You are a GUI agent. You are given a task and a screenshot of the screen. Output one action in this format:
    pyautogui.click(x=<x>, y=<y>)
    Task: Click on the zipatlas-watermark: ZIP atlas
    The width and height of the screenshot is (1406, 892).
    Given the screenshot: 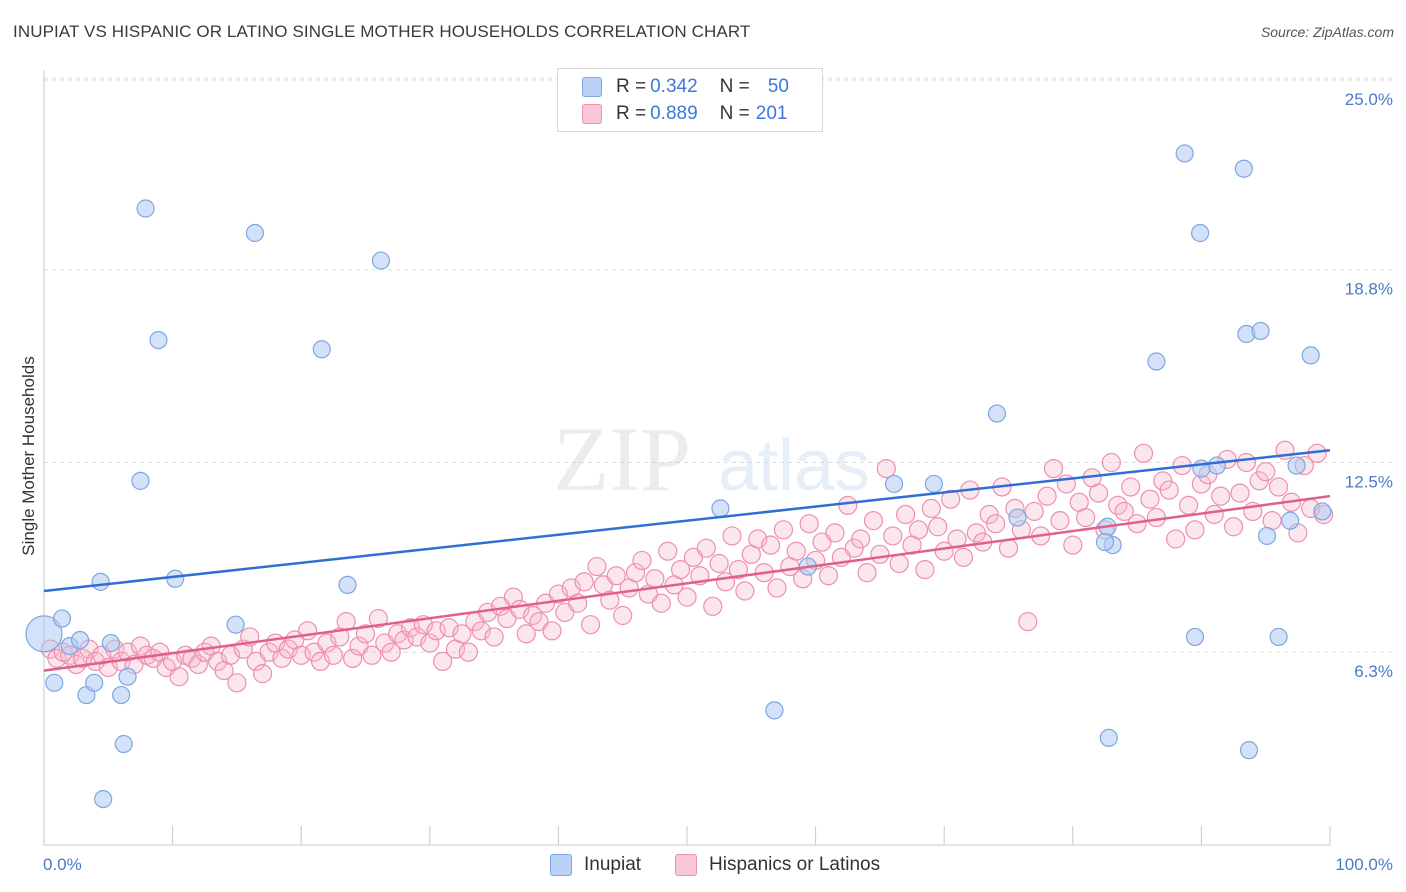 What is the action you would take?
    pyautogui.click(x=711, y=459)
    